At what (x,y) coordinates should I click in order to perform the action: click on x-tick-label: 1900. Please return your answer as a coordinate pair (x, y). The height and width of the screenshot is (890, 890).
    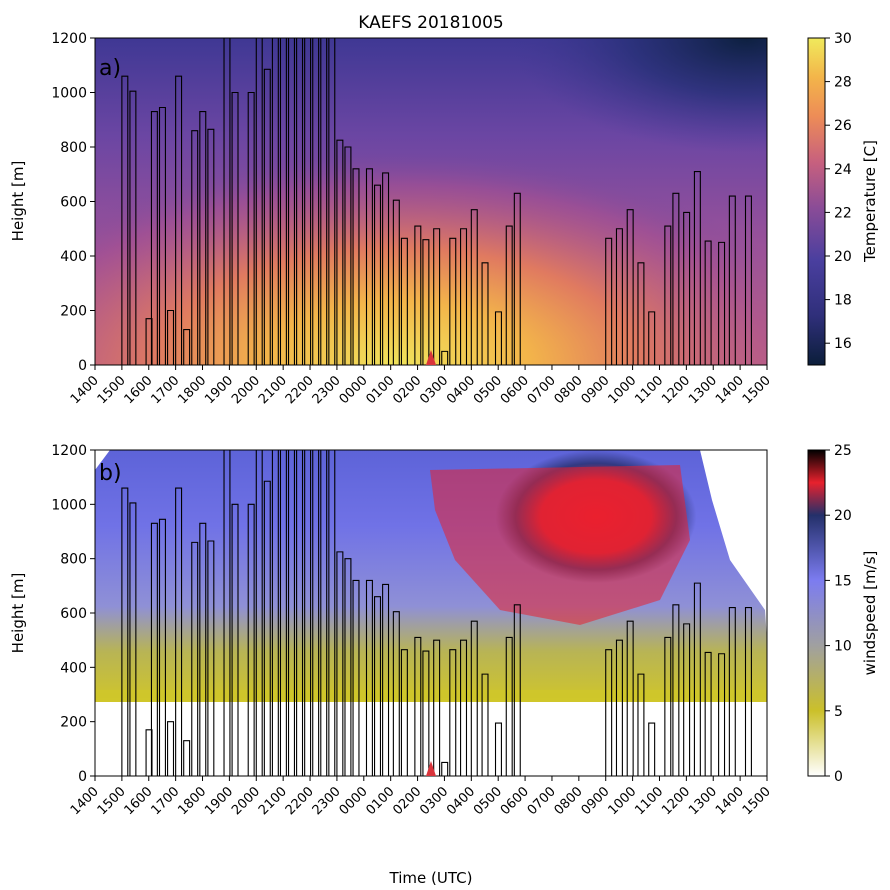
    Looking at the image, I should click on (219, 801).